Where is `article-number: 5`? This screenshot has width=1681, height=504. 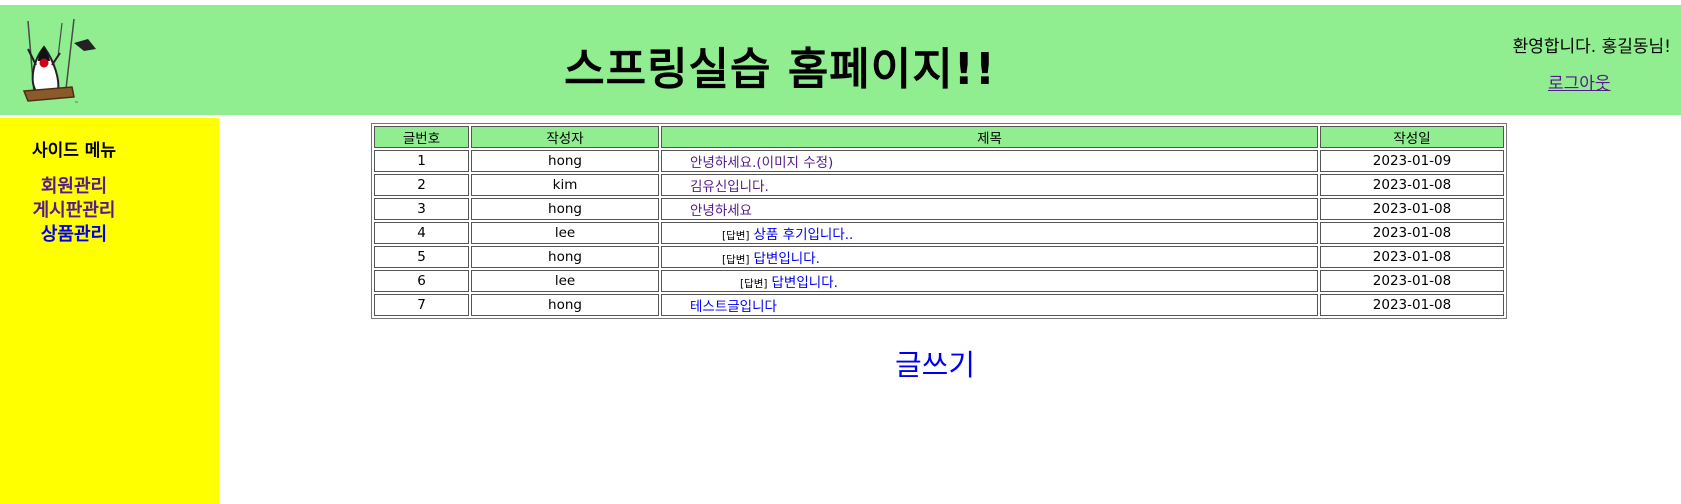 article-number: 5 is located at coordinates (421, 257).